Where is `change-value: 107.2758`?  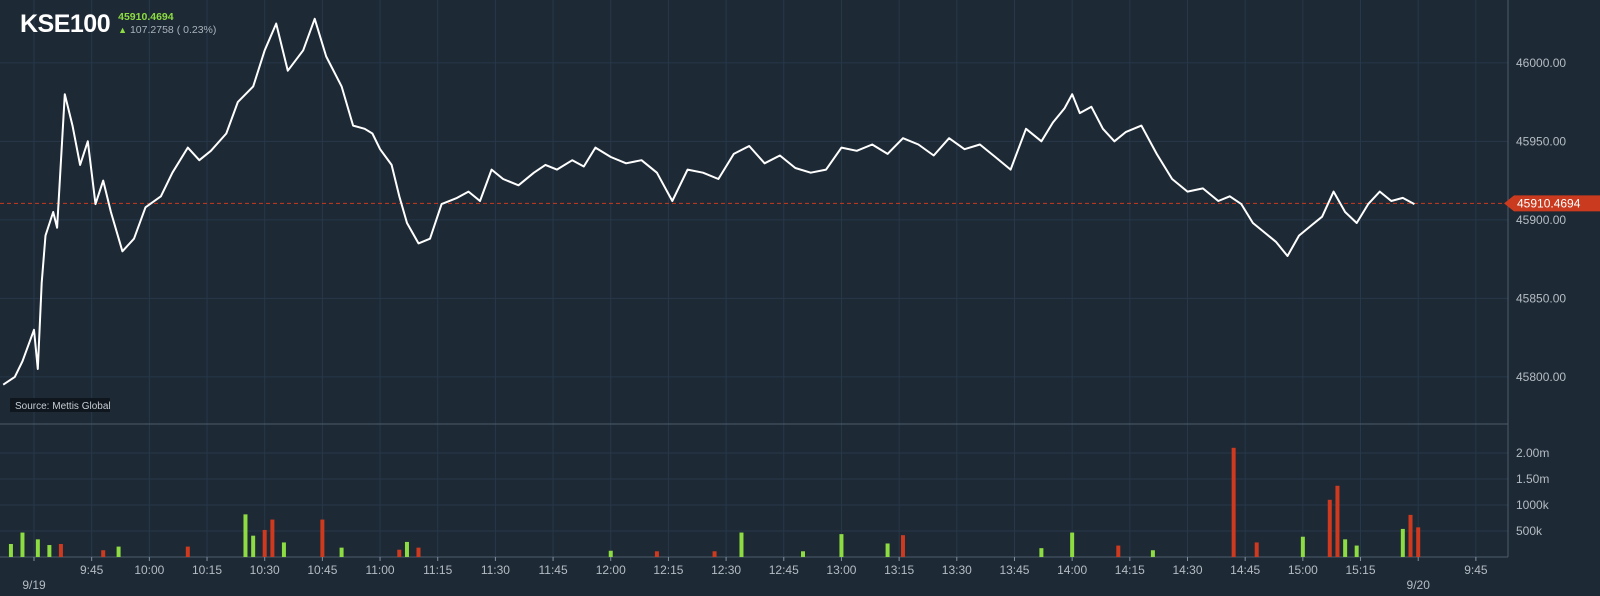
change-value: 107.2758 is located at coordinates (151, 30).